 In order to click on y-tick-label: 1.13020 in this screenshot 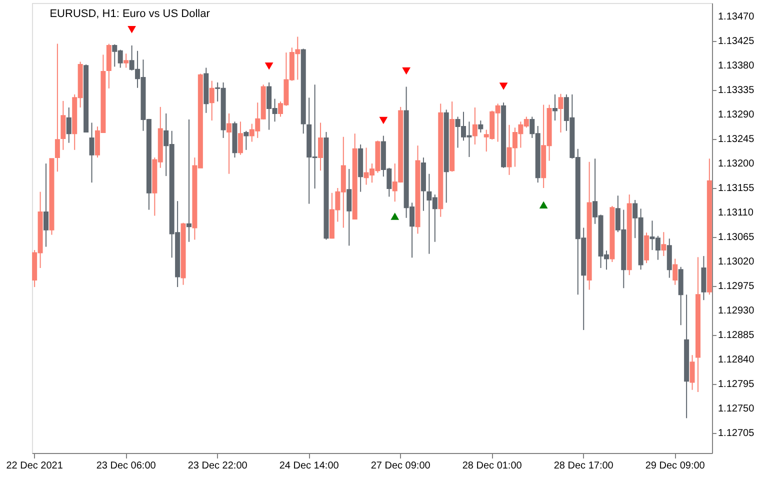, I will do `click(736, 262)`.